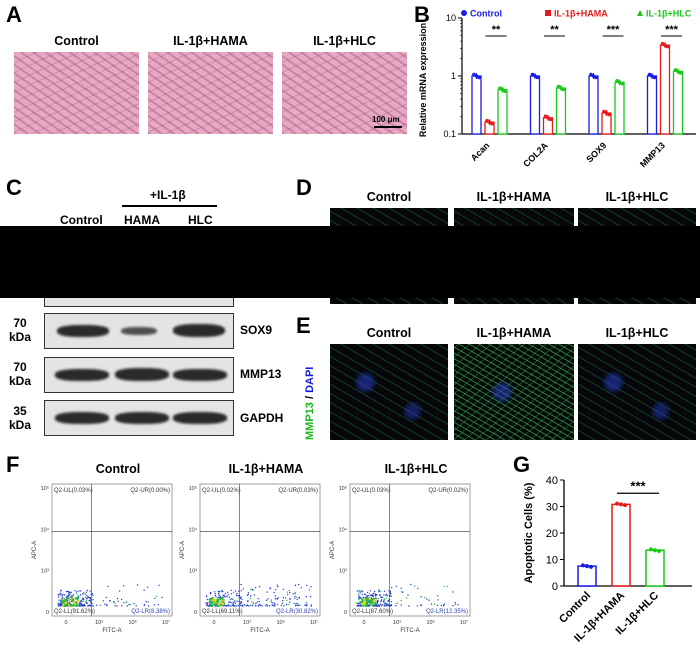 The height and width of the screenshot is (652, 700). What do you see at coordinates (20, 418) in the screenshot?
I see `kda-gapdh: 35 kDa` at bounding box center [20, 418].